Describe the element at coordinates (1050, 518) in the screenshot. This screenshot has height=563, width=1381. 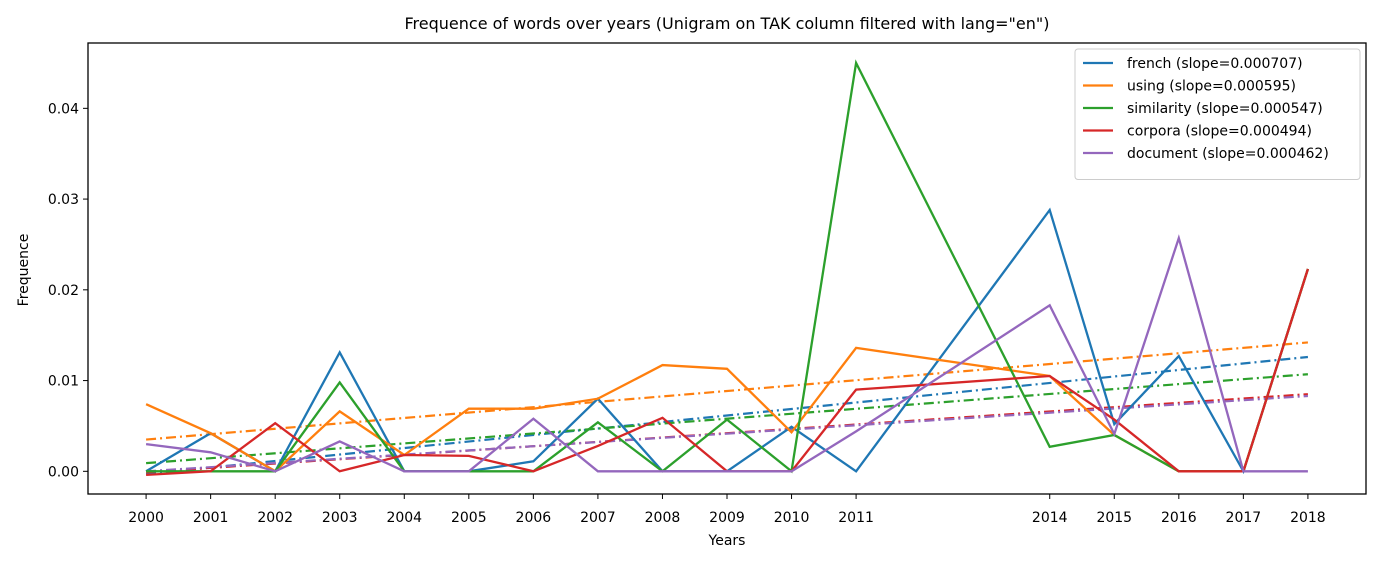
I see `x-tick-label: 2014` at that location.